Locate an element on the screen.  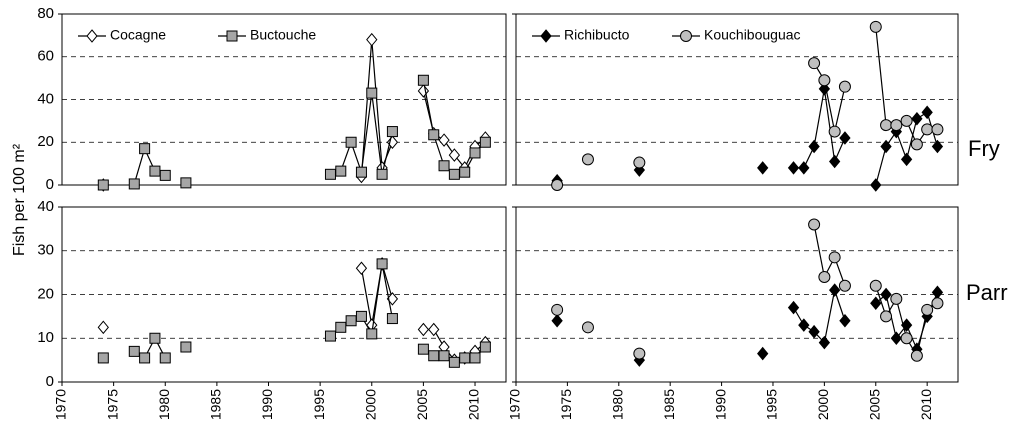
row-label: Parr is located at coordinates (987, 292).